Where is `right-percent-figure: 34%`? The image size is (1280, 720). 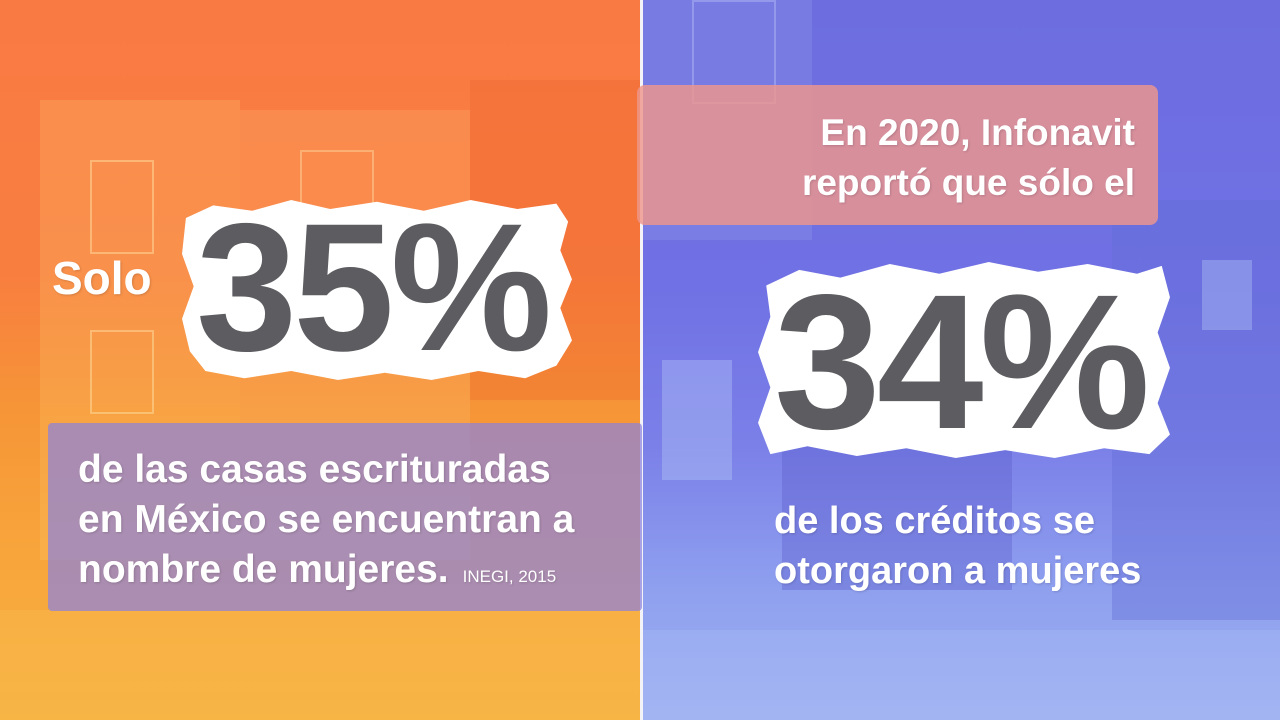 right-percent-figure: 34% is located at coordinates (962, 361).